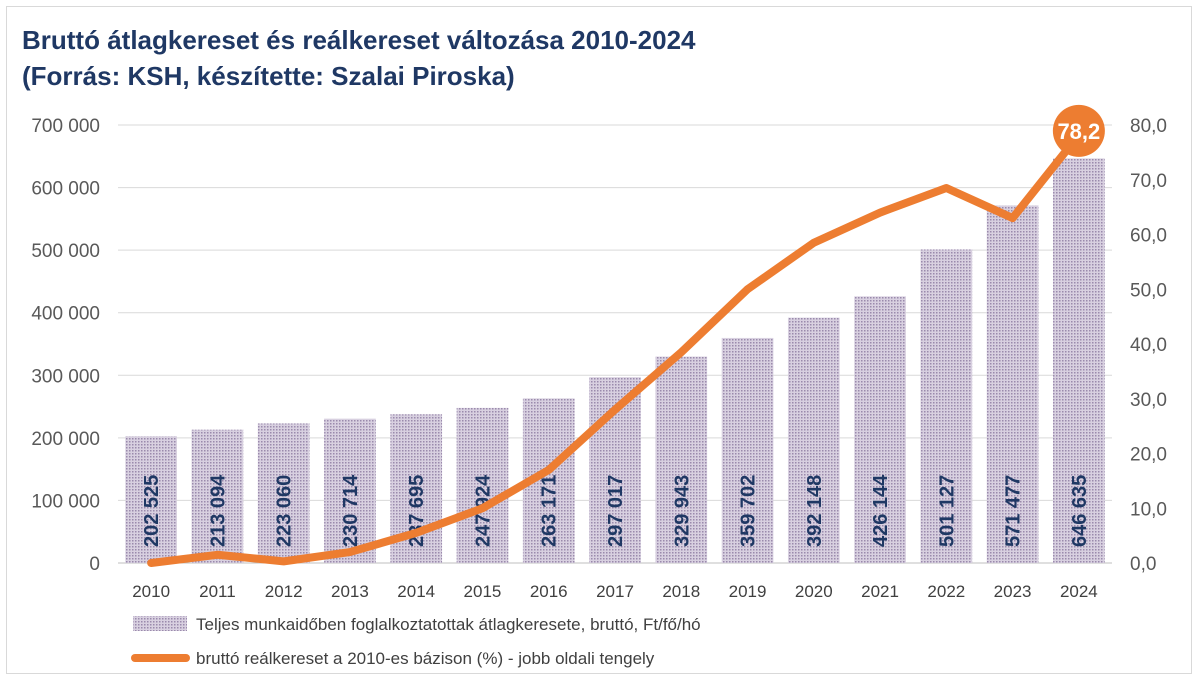  Describe the element at coordinates (749, 511) in the screenshot. I see `bar-value-label: 359 702` at that location.